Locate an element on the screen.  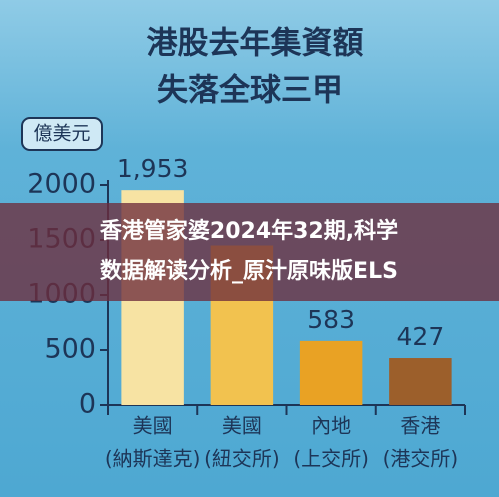
chart-title: 港股去年集資額 is located at coordinates (255, 44).